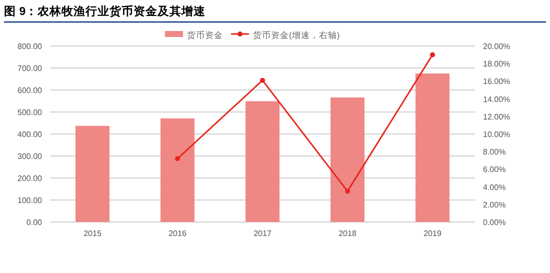  What do you see at coordinates (30, 46) in the screenshot?
I see `y-tick-label: 800.00` at bounding box center [30, 46].